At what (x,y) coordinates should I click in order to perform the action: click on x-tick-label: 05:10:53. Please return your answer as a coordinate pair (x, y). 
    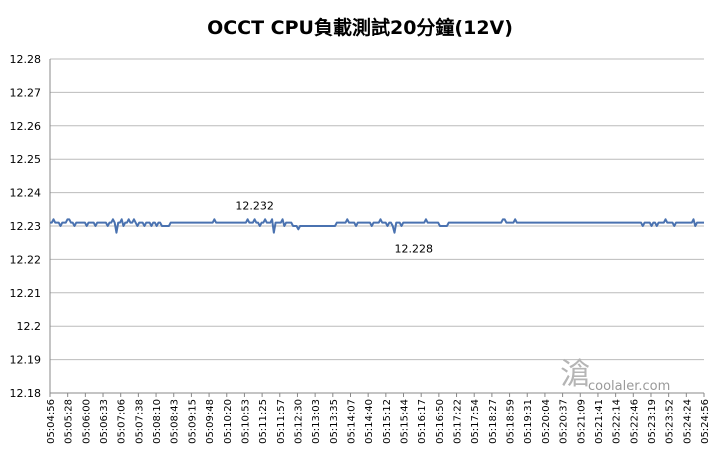
    Looking at the image, I should click on (245, 421).